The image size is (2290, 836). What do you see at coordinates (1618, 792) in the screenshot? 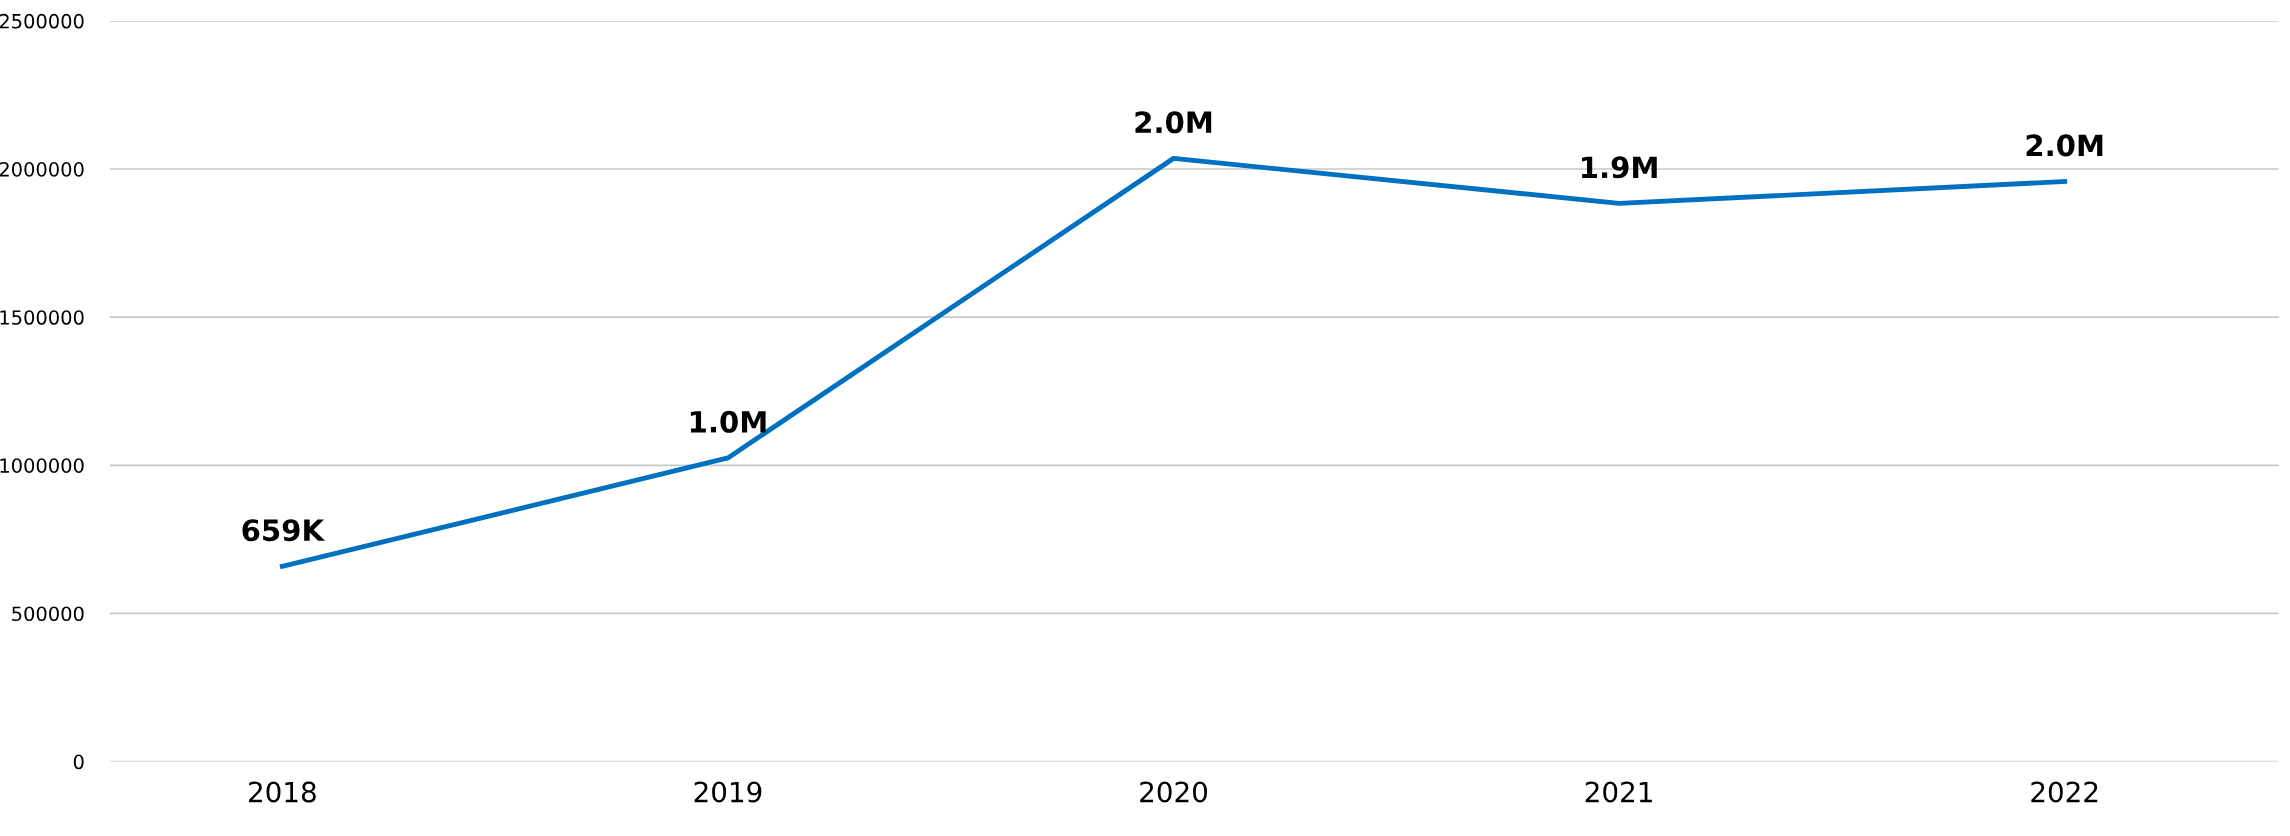
I see `x-tick-label: 2021` at bounding box center [1618, 792].